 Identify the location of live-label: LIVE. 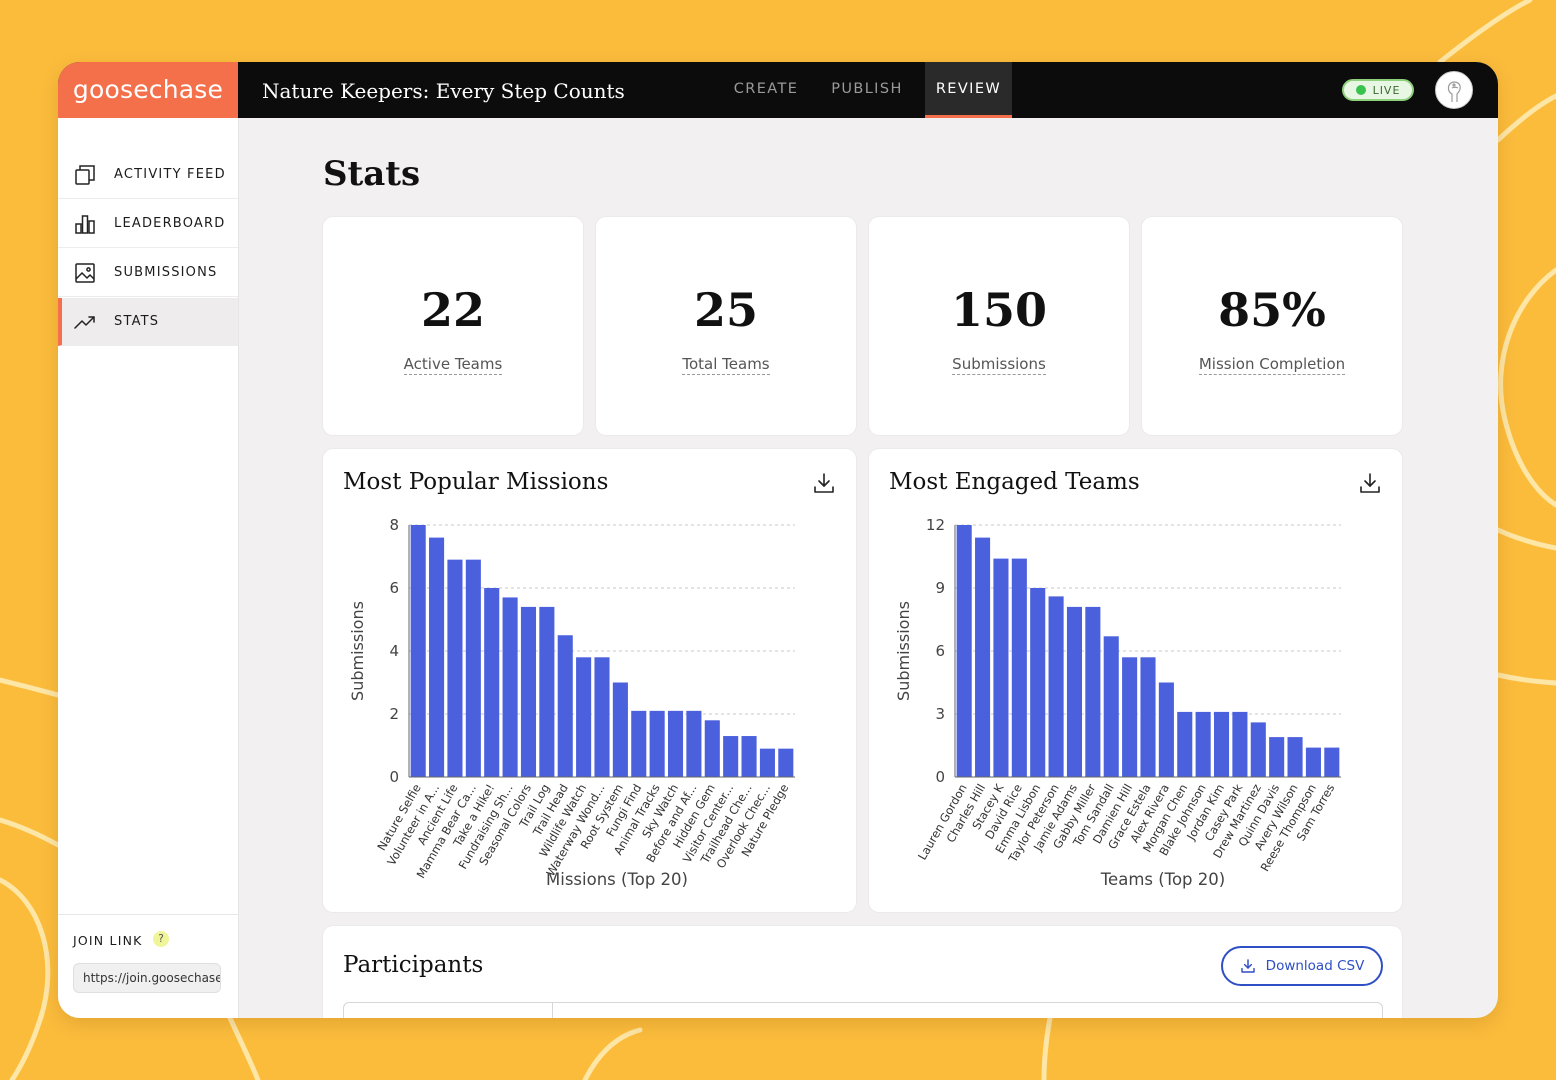
(1386, 90).